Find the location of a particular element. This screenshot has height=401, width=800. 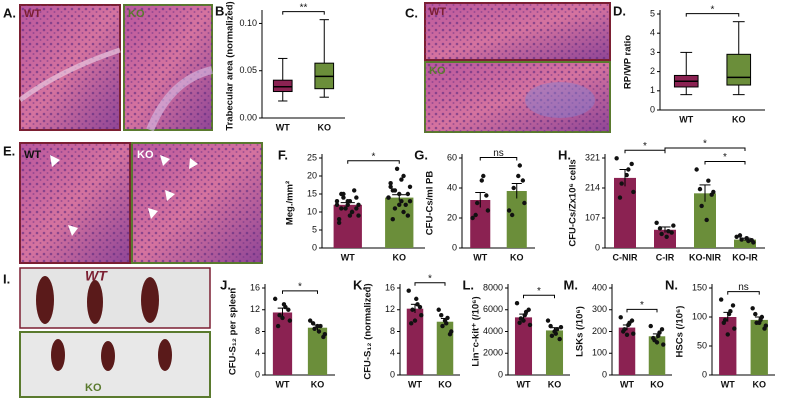

panel-label: A. is located at coordinates (9, 12).